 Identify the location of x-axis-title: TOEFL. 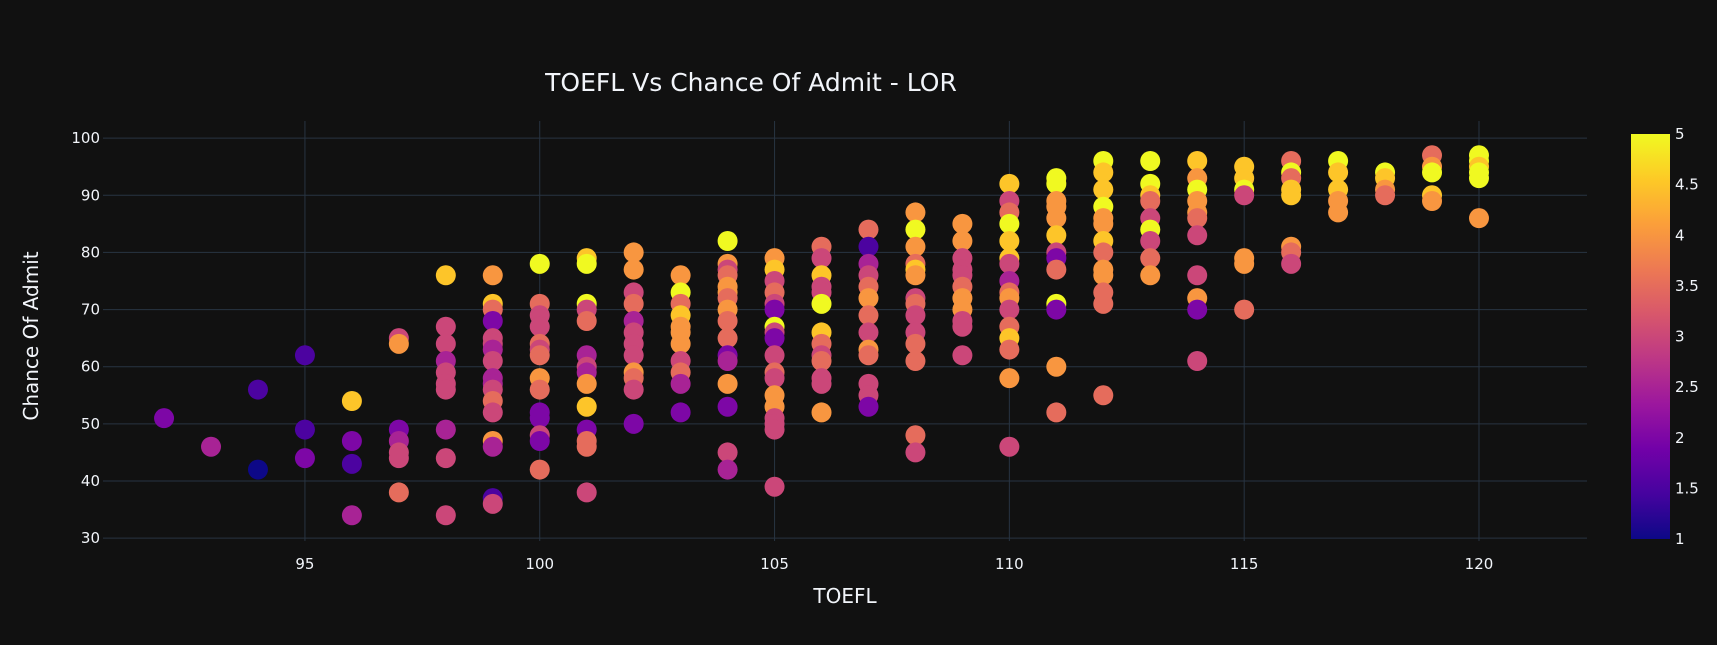
(844, 596).